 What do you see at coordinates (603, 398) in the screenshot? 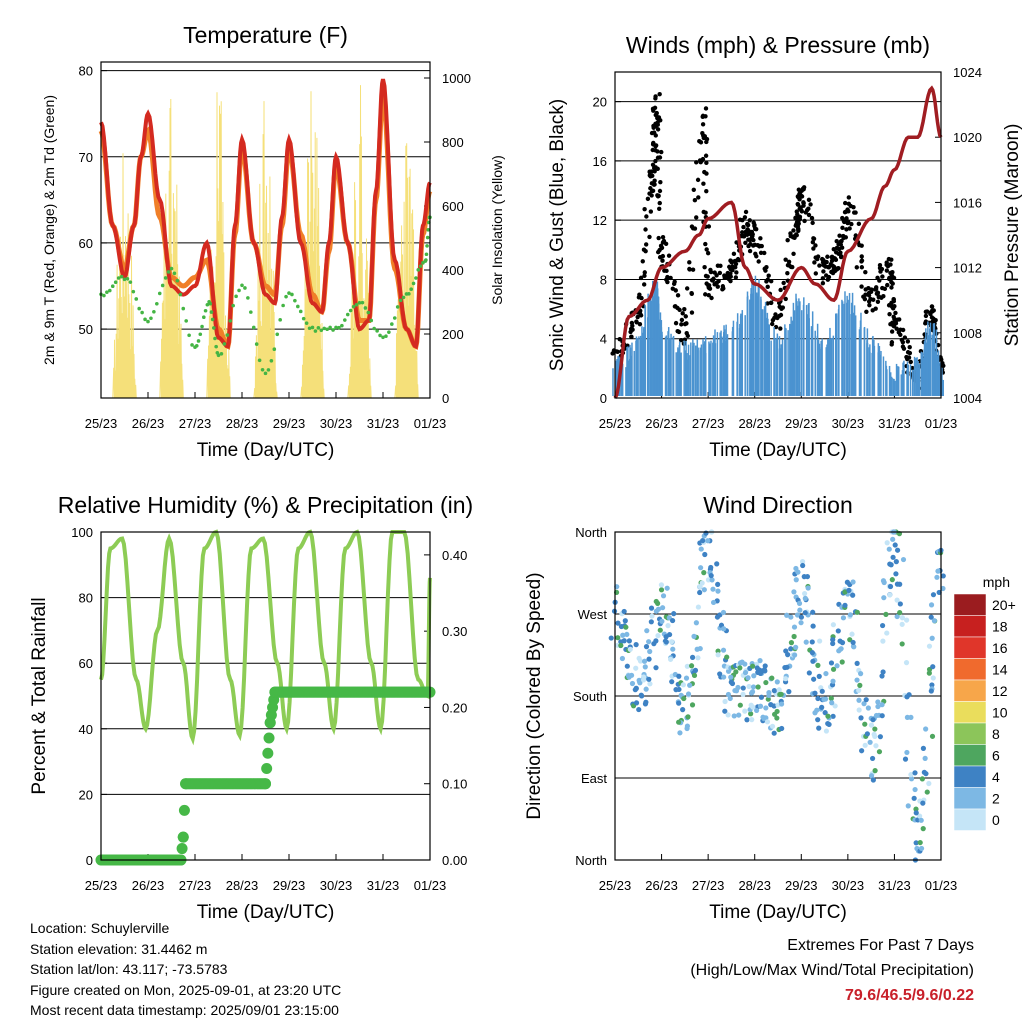
I see `y-tick-label: 0` at bounding box center [603, 398].